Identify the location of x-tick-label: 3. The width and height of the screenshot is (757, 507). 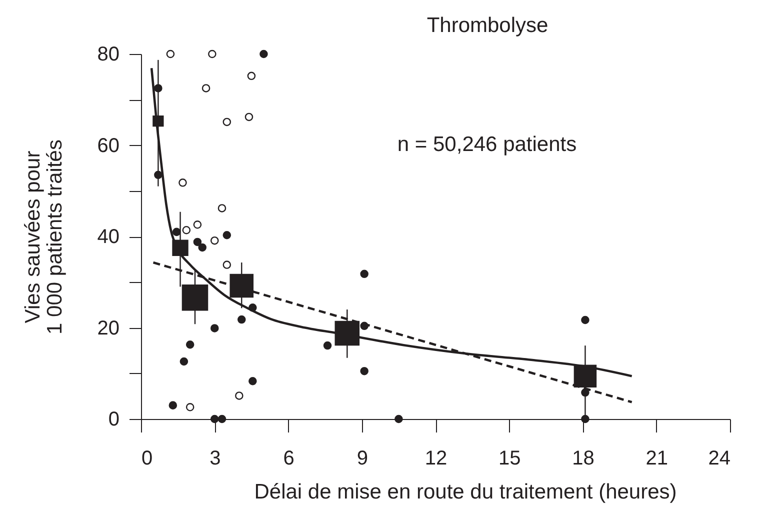
(215, 459).